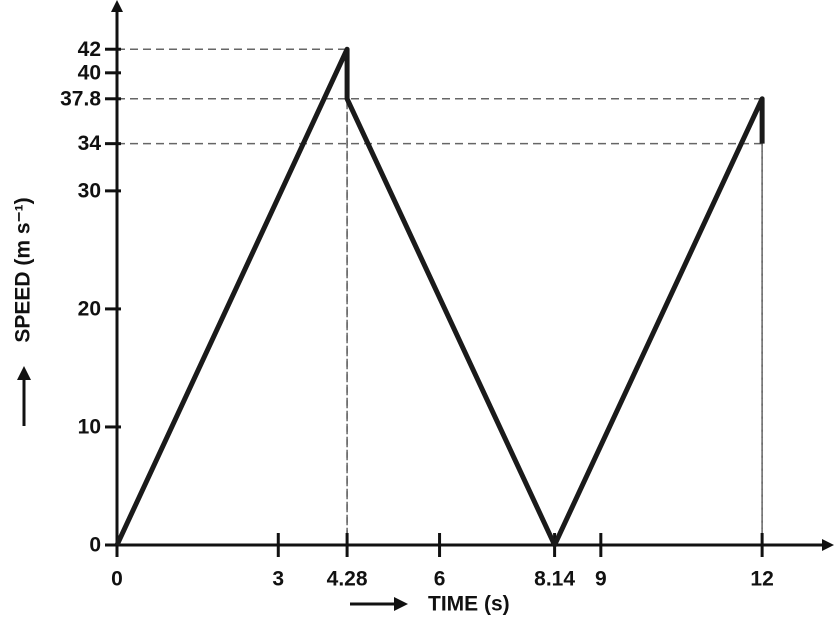  What do you see at coordinates (761, 579) in the screenshot?
I see `x-tick-label: 12` at bounding box center [761, 579].